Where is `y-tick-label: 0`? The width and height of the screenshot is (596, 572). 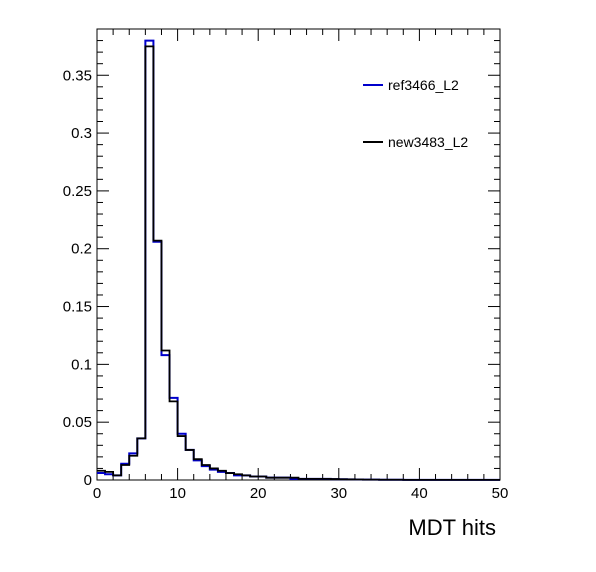 y-tick-label: 0 is located at coordinates (88, 480).